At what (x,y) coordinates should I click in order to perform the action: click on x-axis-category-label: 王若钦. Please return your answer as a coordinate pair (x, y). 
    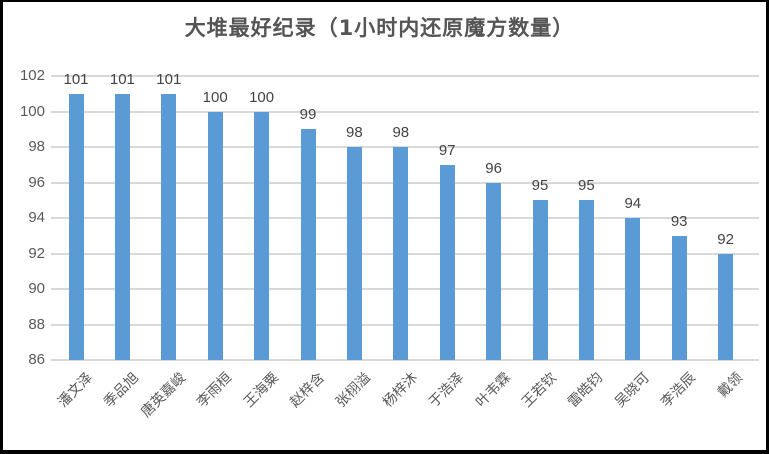
    Looking at the image, I should click on (539, 390).